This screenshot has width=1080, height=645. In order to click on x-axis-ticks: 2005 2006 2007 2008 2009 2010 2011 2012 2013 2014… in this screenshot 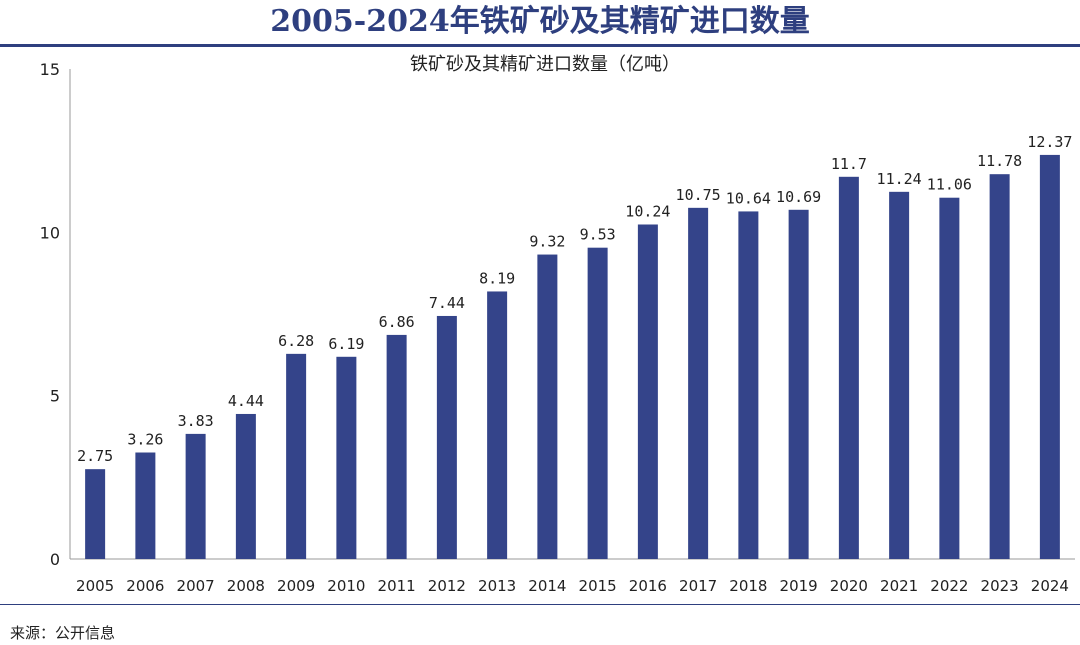, I will do `click(572, 586)`.